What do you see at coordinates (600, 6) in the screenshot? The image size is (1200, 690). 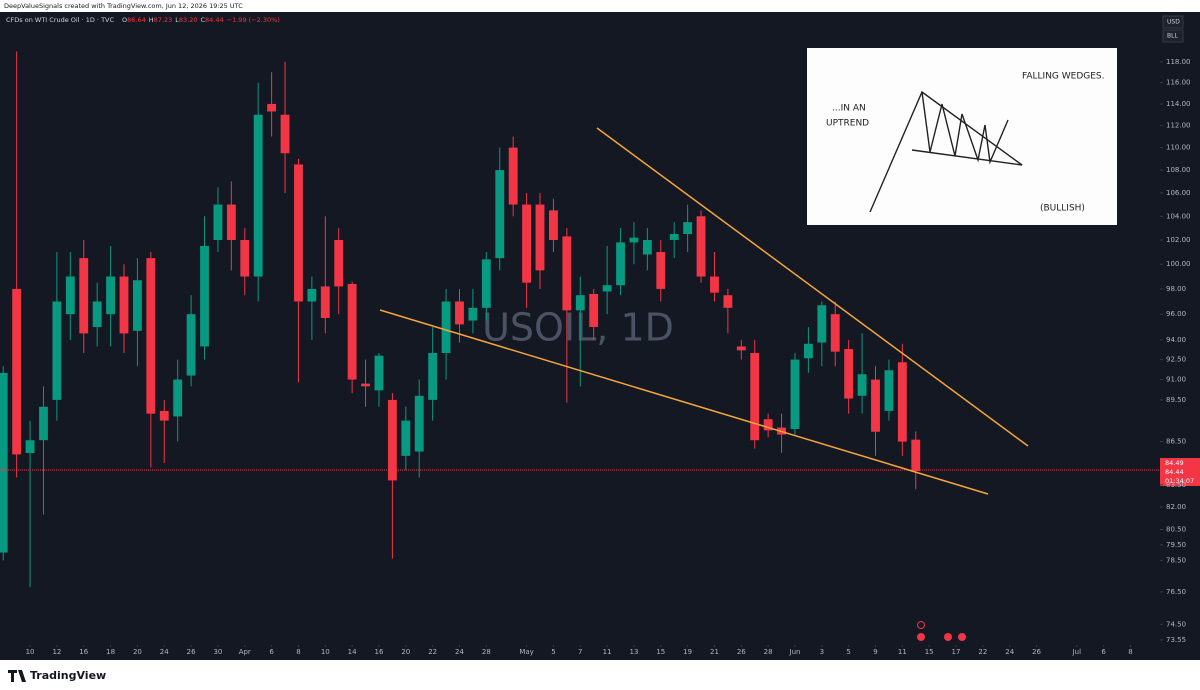 I see `credit-bar` at bounding box center [600, 6].